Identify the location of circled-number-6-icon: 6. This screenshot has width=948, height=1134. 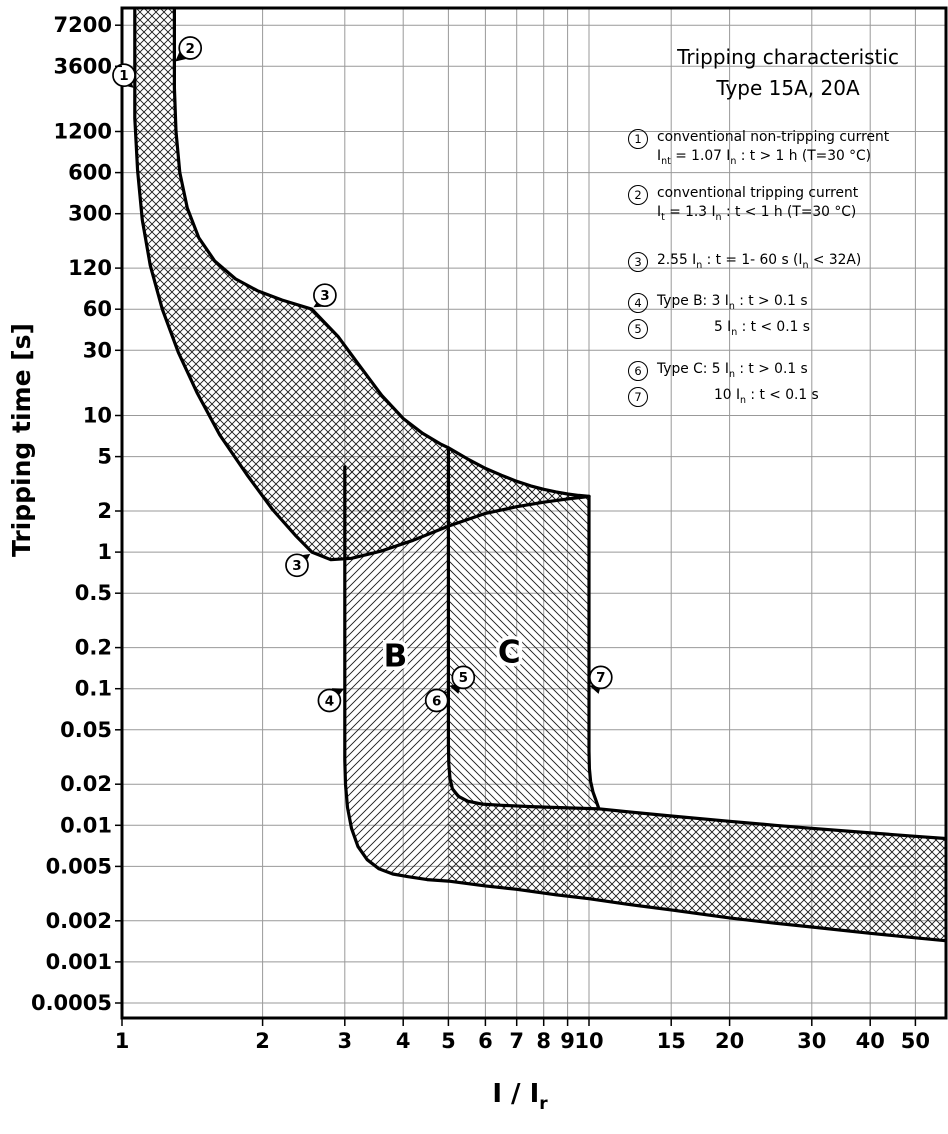
(638, 371).